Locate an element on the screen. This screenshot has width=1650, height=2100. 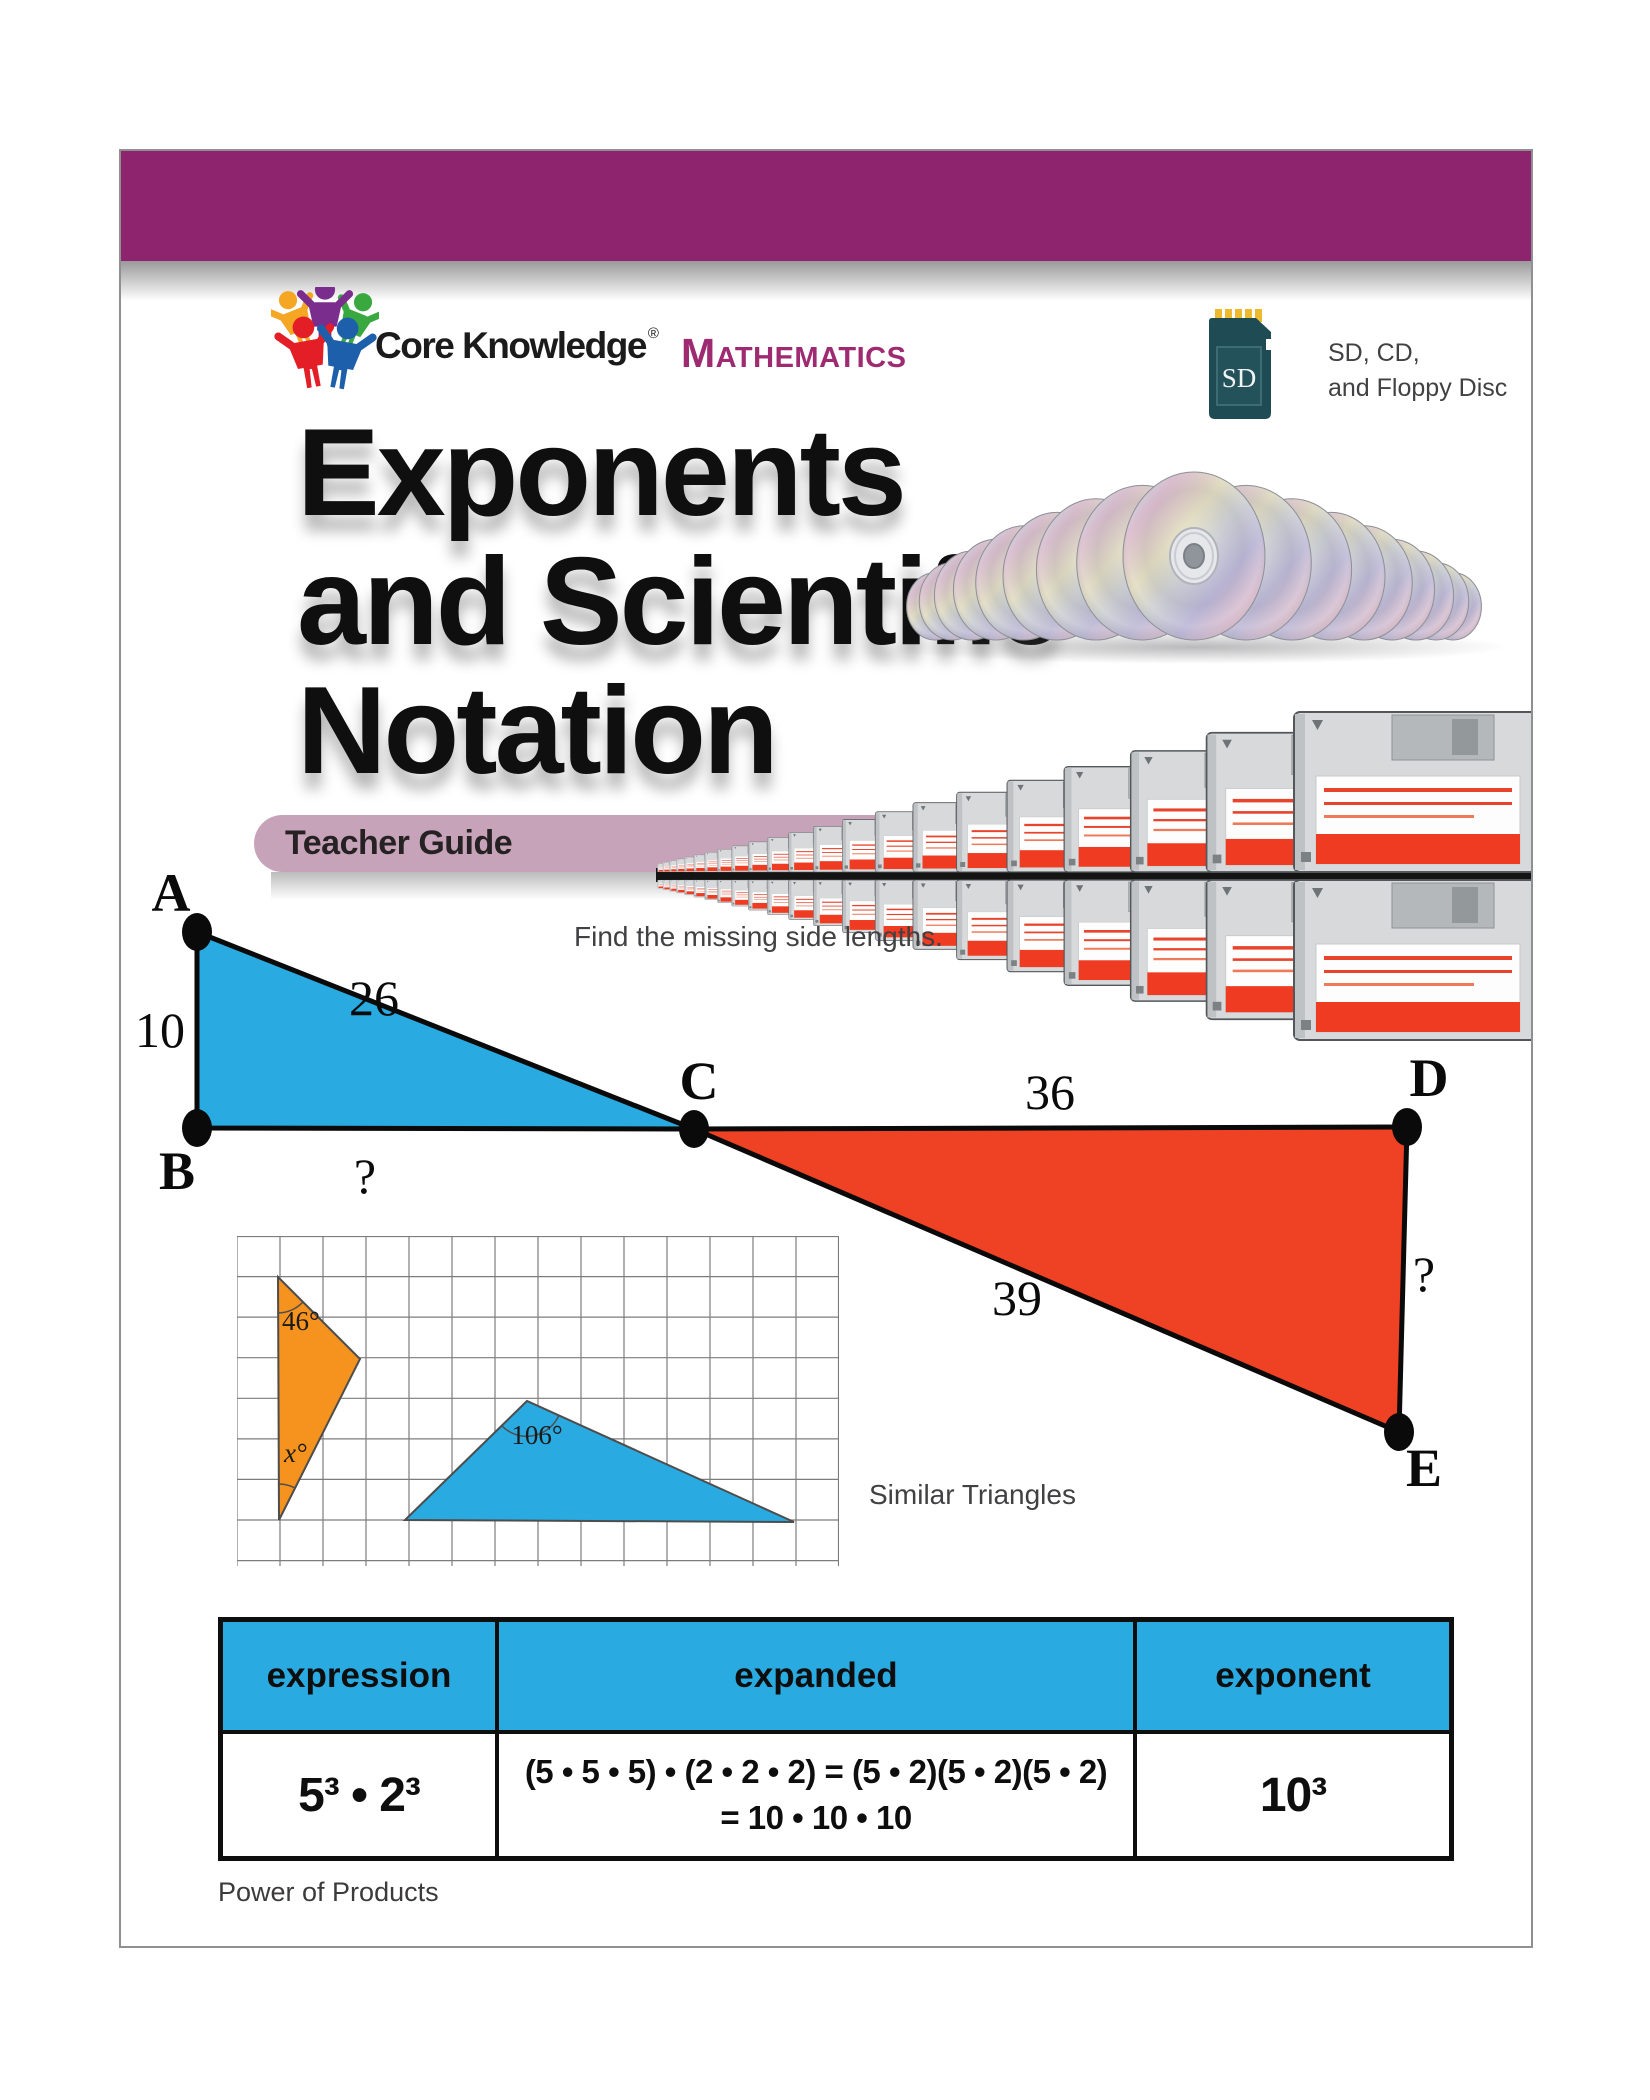
orange-angle-top-label: 46° is located at coordinates (301, 1321).